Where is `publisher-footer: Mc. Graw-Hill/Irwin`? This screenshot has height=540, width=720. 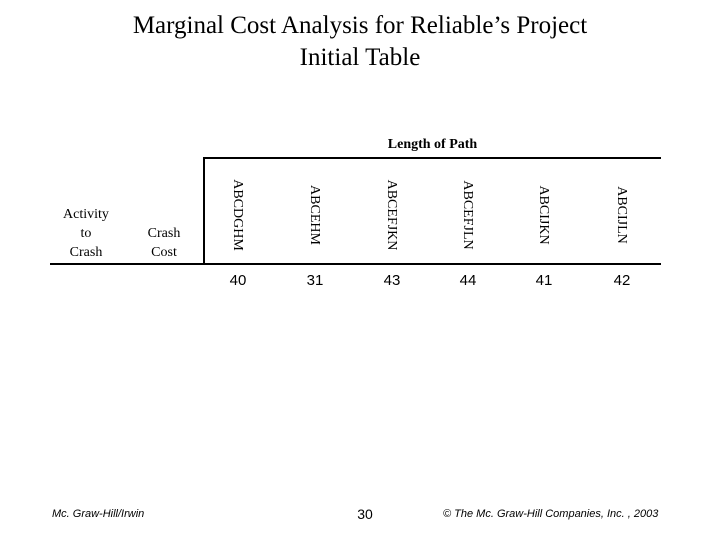 publisher-footer: Mc. Graw-Hill/Irwin is located at coordinates (98, 514).